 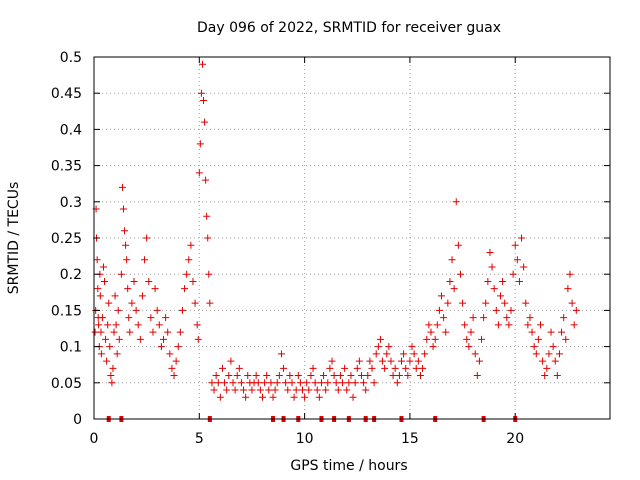 I want to click on y-tick-label: 0.35, so click(x=66, y=167).